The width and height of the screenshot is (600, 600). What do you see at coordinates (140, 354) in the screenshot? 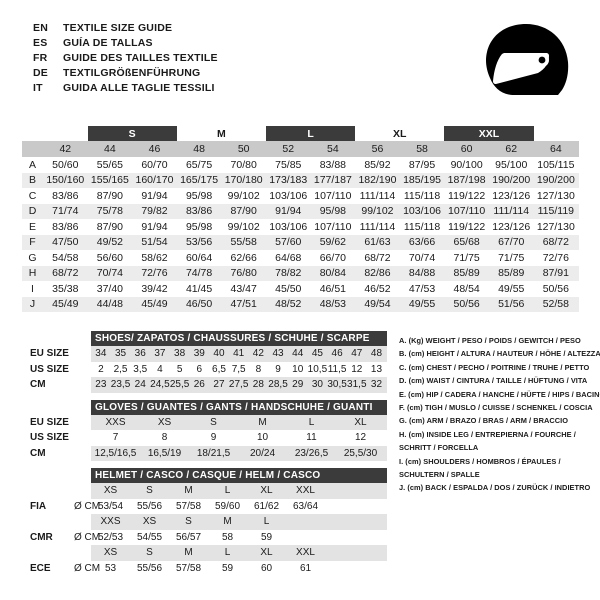
I see `value-cell: 36` at bounding box center [140, 354].